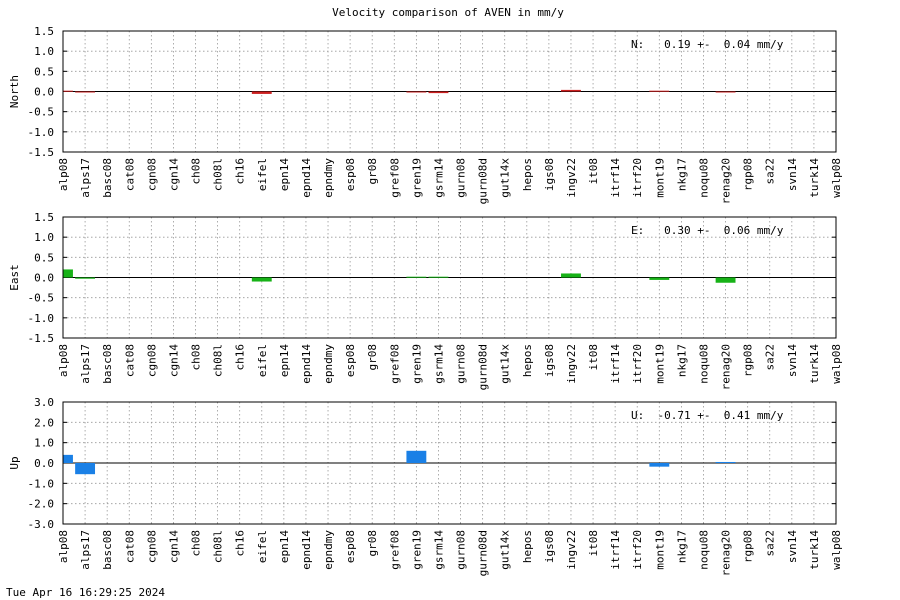 This screenshot has width=900, height=600. What do you see at coordinates (196, 171) in the screenshot?
I see `x-tick-label: ch08` at bounding box center [196, 171].